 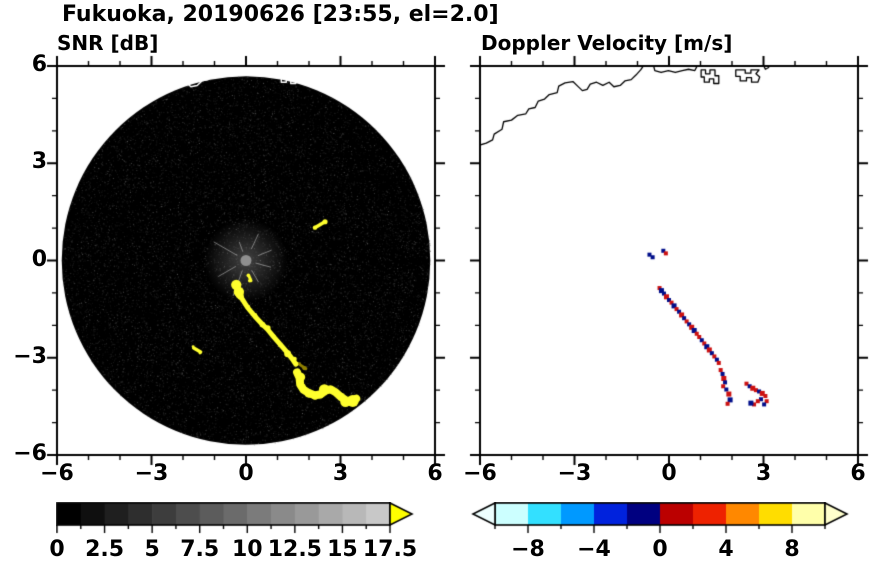 What do you see at coordinates (792, 549) in the screenshot?
I see `velocity-colorbar-tick-label: 8` at bounding box center [792, 549].